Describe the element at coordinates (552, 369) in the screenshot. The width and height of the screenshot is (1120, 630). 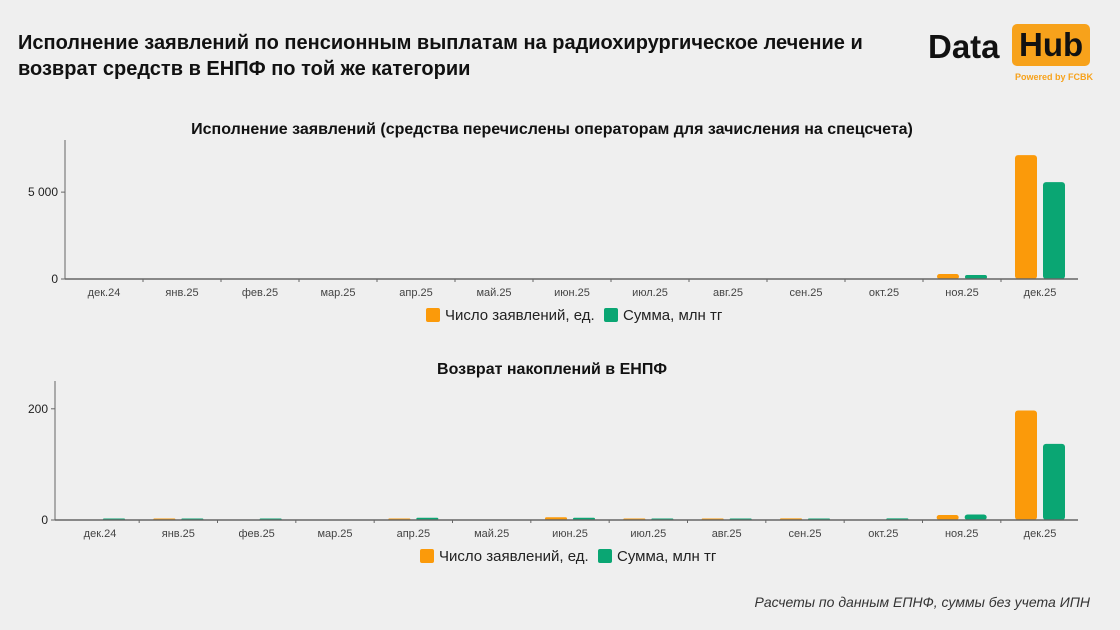
I see `chart-title: Возврат накоплений в ЕНПФ` at that location.